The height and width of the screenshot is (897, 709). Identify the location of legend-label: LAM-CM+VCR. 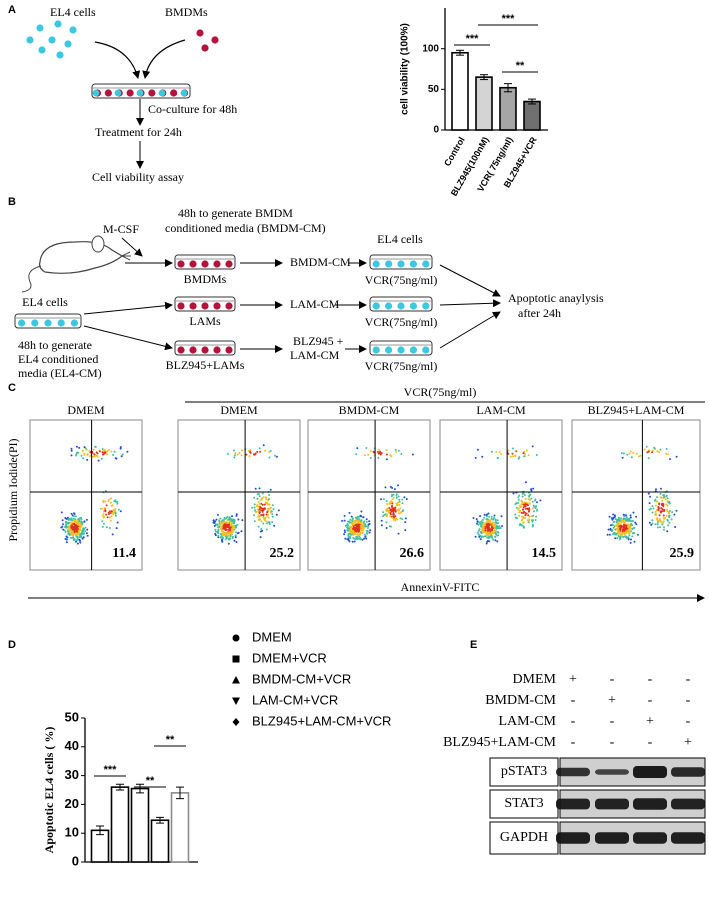
(295, 699).